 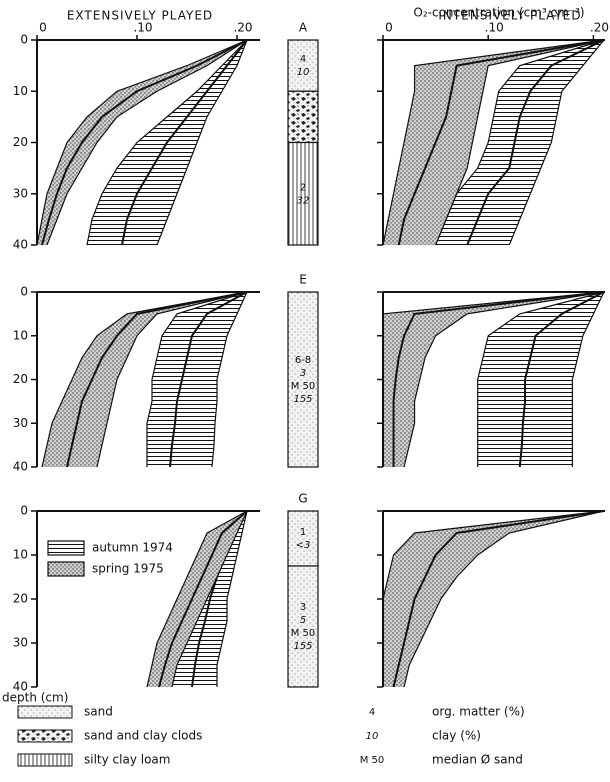 What do you see at coordinates (372, 712) in the screenshot?
I see `symbol-legend-symbol: 4` at bounding box center [372, 712].